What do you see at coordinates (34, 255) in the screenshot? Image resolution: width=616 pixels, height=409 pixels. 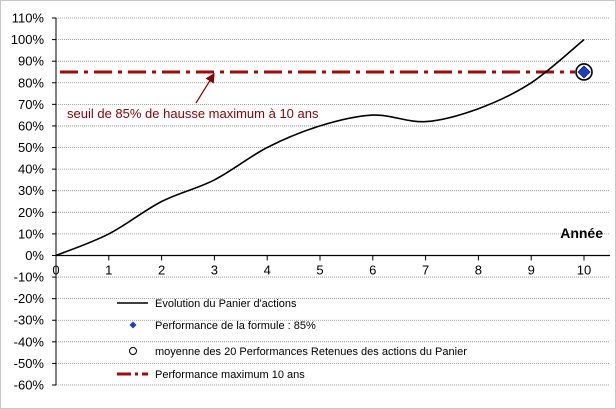 I see `y-tick-label: 0%` at bounding box center [34, 255].